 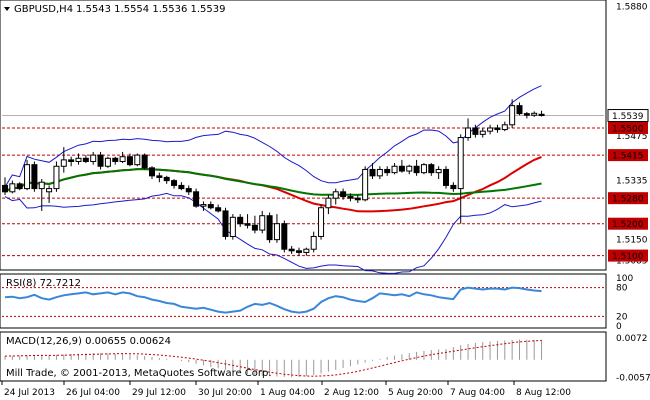 What do you see at coordinates (622, 317) in the screenshot?
I see `rsi-tick-label: 20` at bounding box center [622, 317].